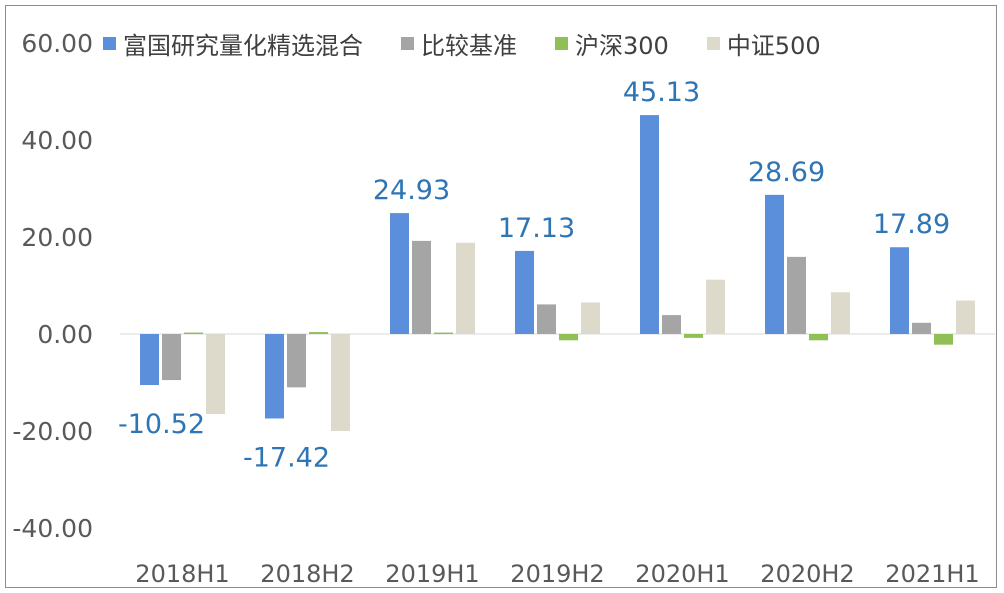 This screenshot has width=1004, height=593. What do you see at coordinates (911, 224) in the screenshot?
I see `data-label: 17.89` at bounding box center [911, 224].